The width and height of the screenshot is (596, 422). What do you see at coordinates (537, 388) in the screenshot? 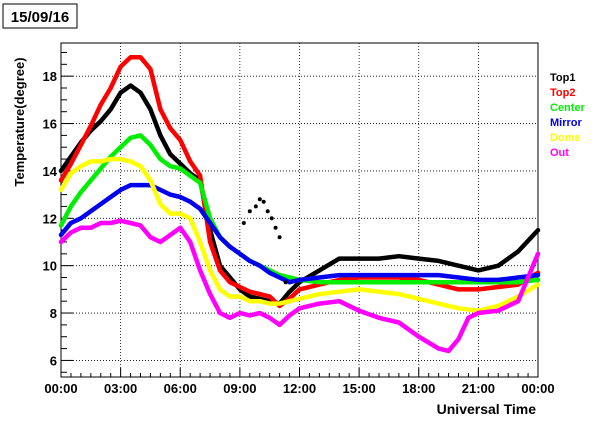
I see `x-tick-label: 00:00` at bounding box center [537, 388].